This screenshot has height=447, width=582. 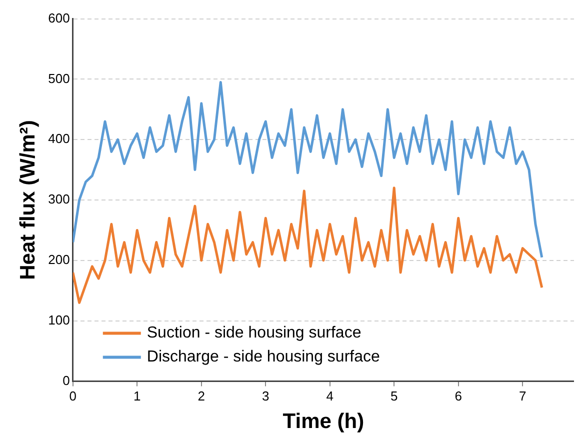 I want to click on x-tick-label: 4, so click(x=330, y=396).